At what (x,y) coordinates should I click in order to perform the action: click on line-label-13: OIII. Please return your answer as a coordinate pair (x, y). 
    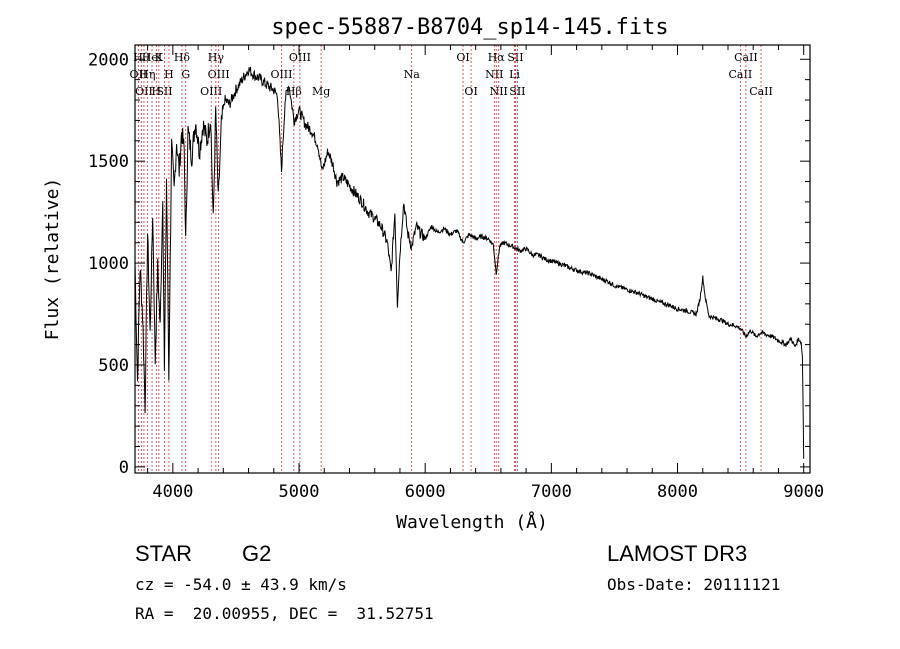
    Looking at the image, I should click on (219, 74).